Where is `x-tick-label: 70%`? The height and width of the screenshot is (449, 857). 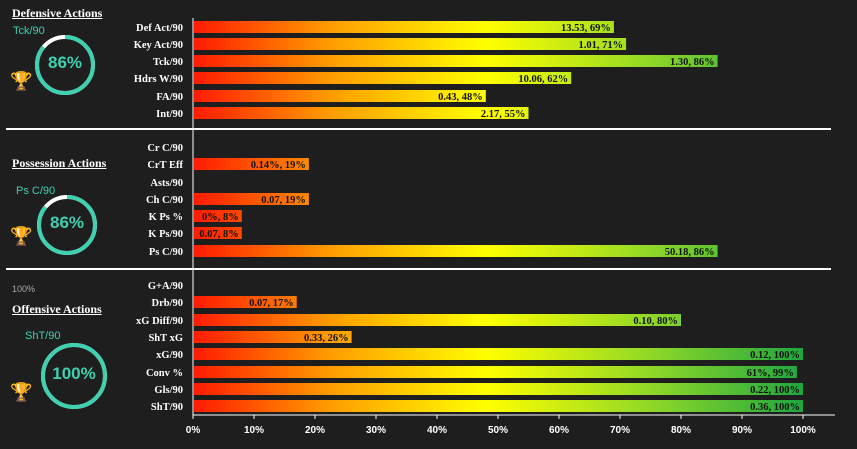
x-tick-label: 70% is located at coordinates (620, 430).